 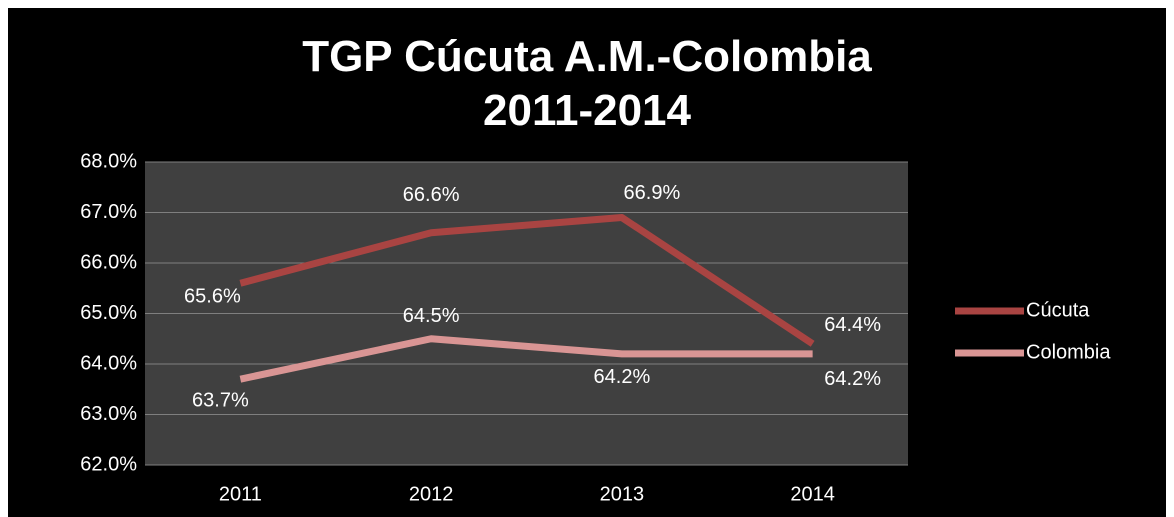 I want to click on data-label: 63.7%, so click(x=220, y=400).